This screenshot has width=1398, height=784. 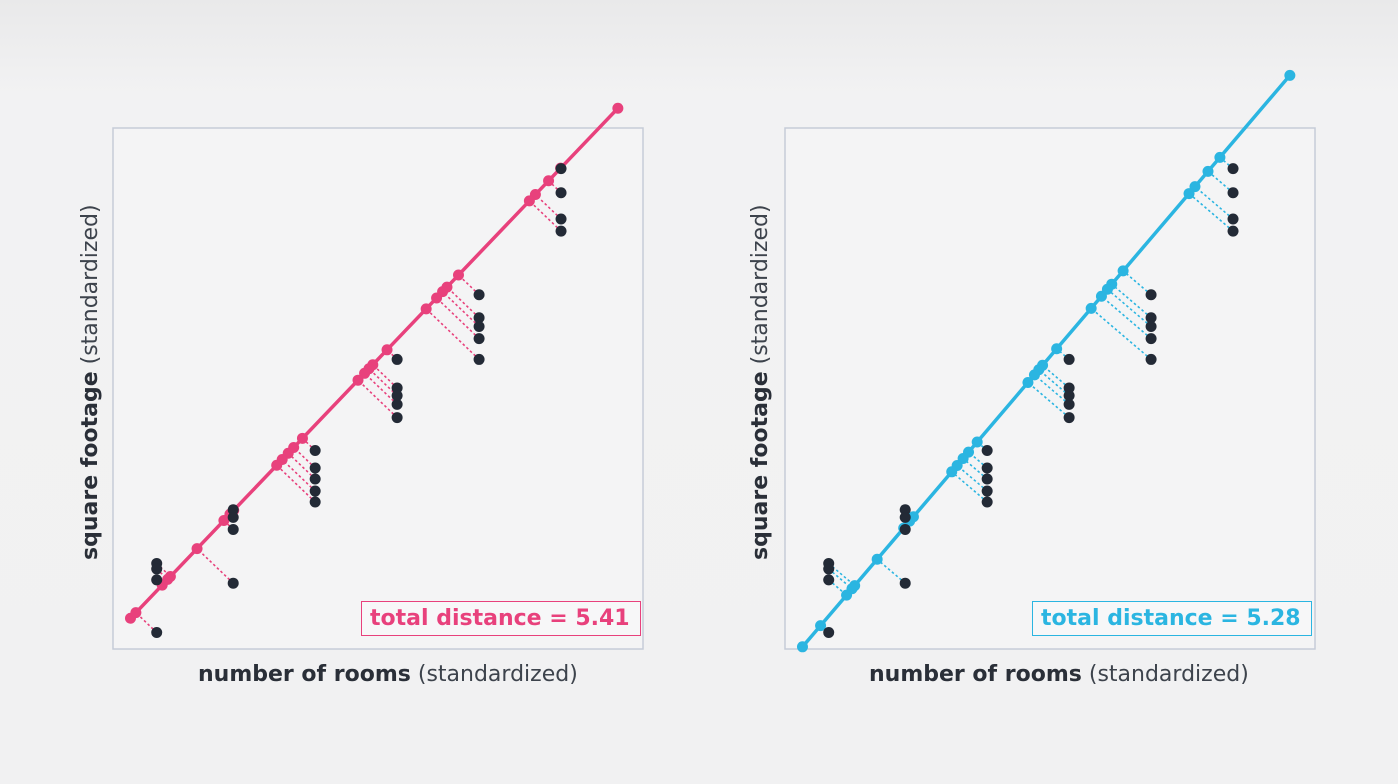 I want to click on y-axis-label-right: square footage (standardized), so click(x=760, y=382).